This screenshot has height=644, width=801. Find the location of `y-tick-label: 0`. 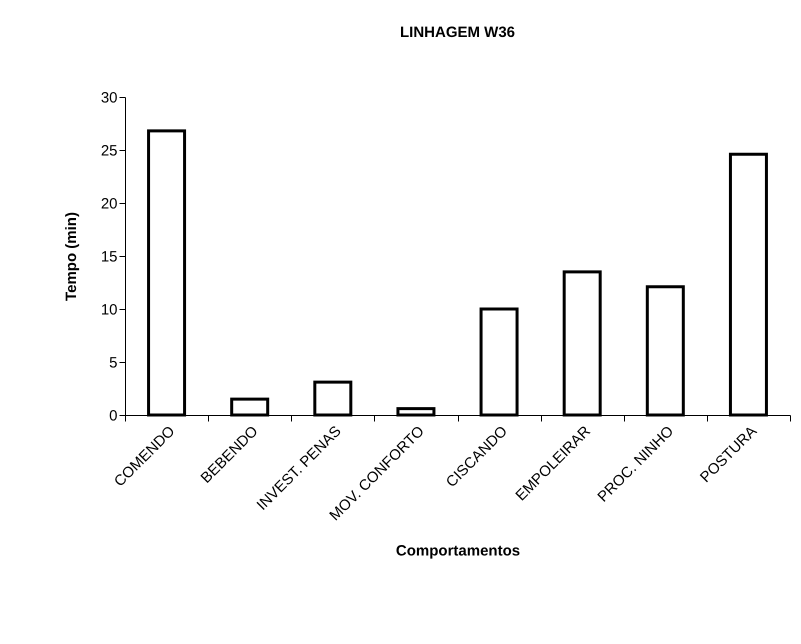

y-tick-label: 0 is located at coordinates (113, 416).